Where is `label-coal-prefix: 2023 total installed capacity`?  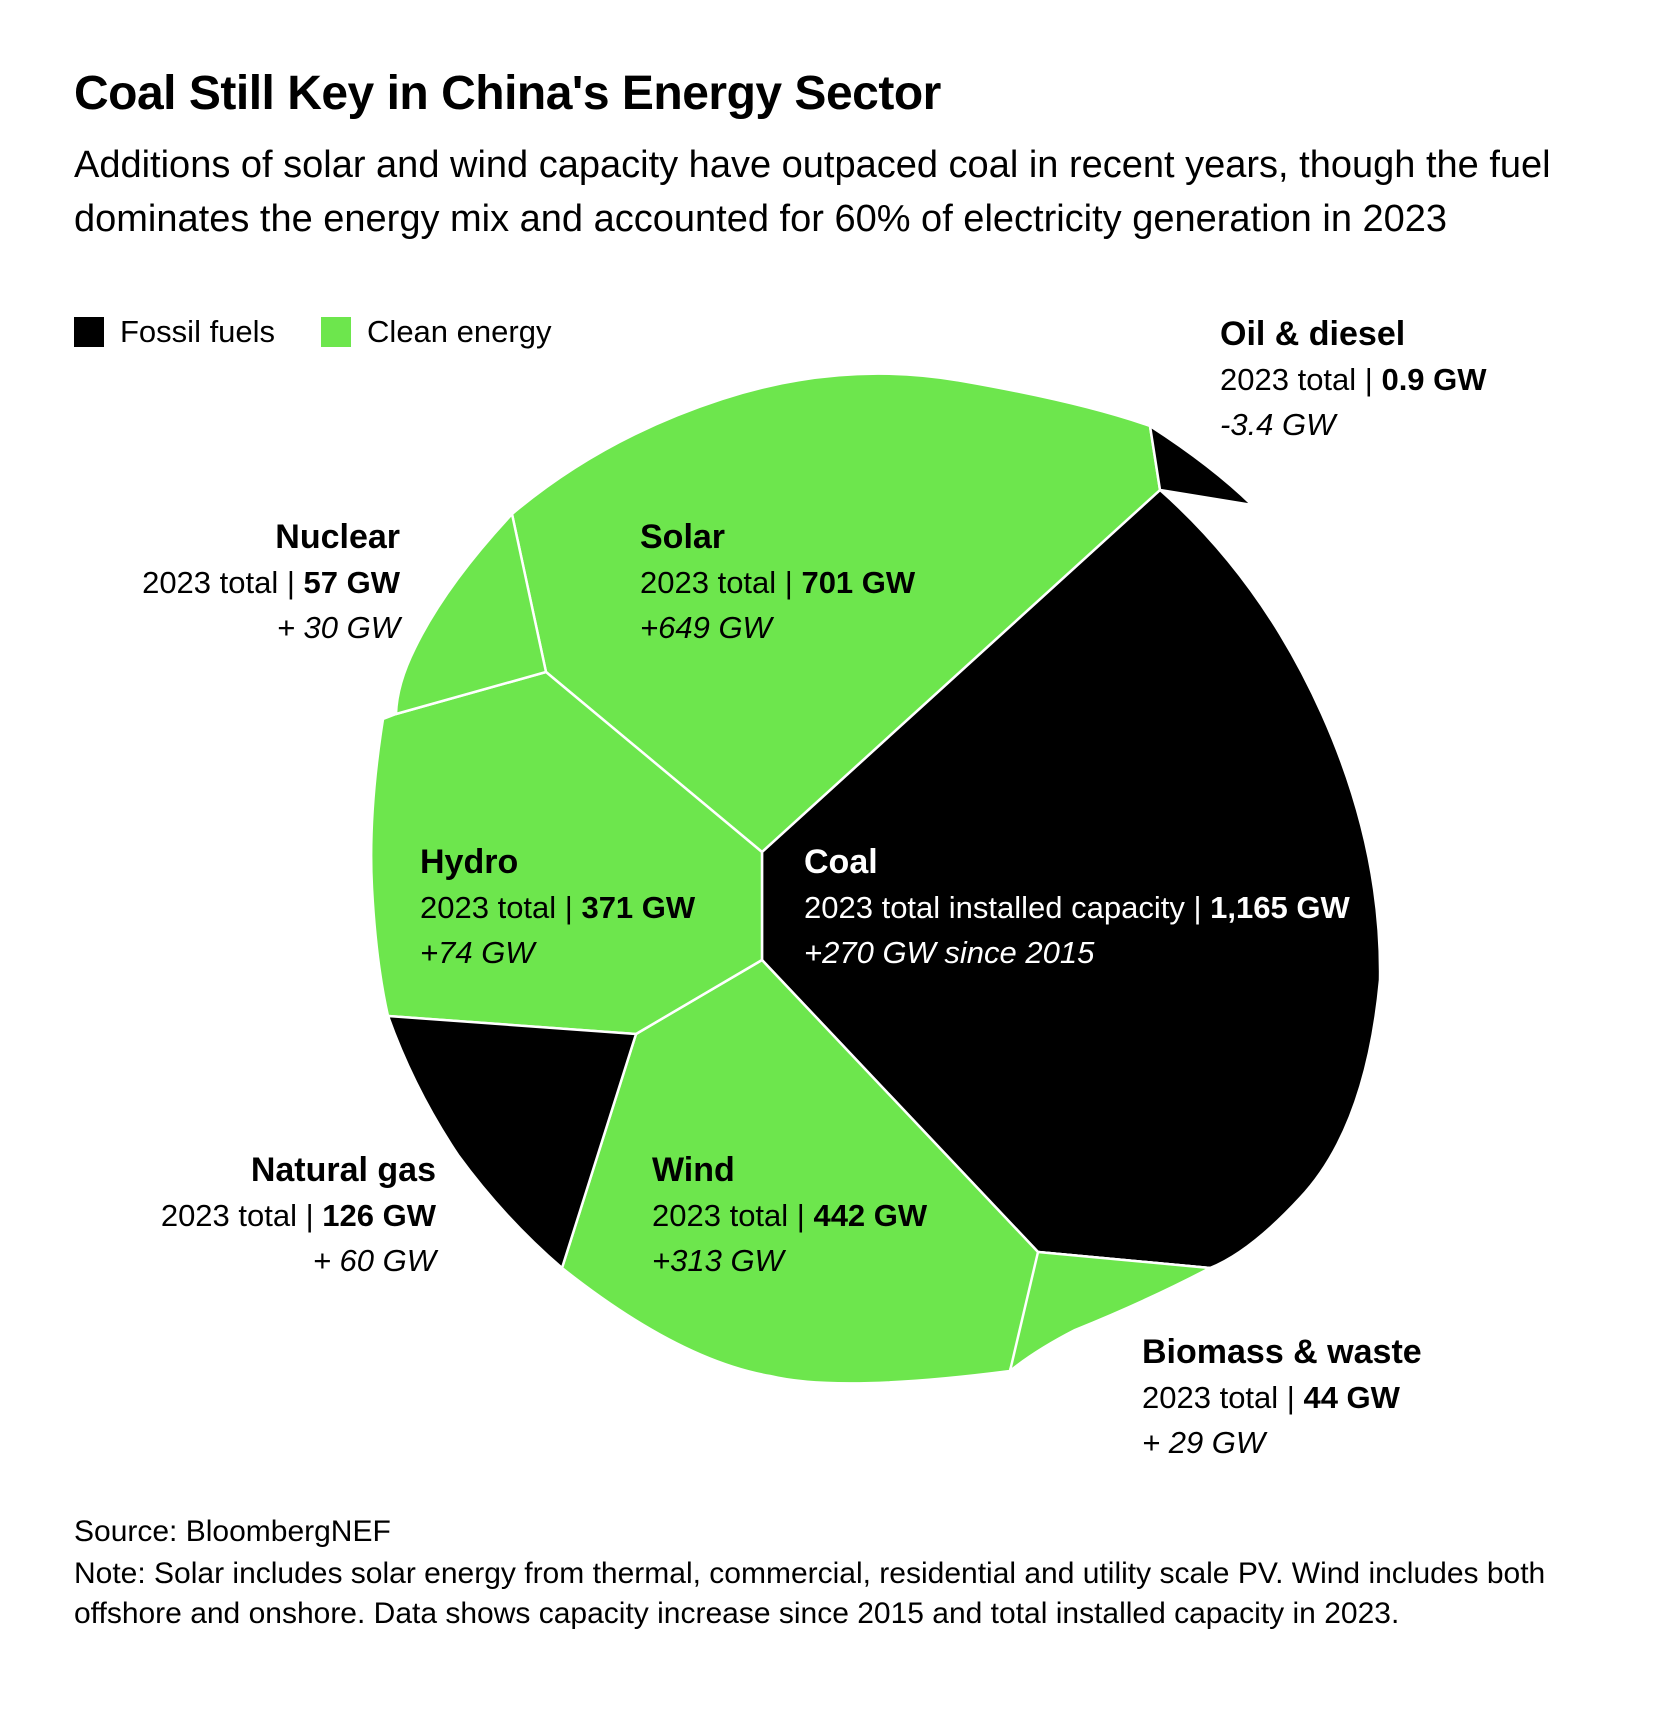 label-coal-prefix: 2023 total installed capacity is located at coordinates (994, 907).